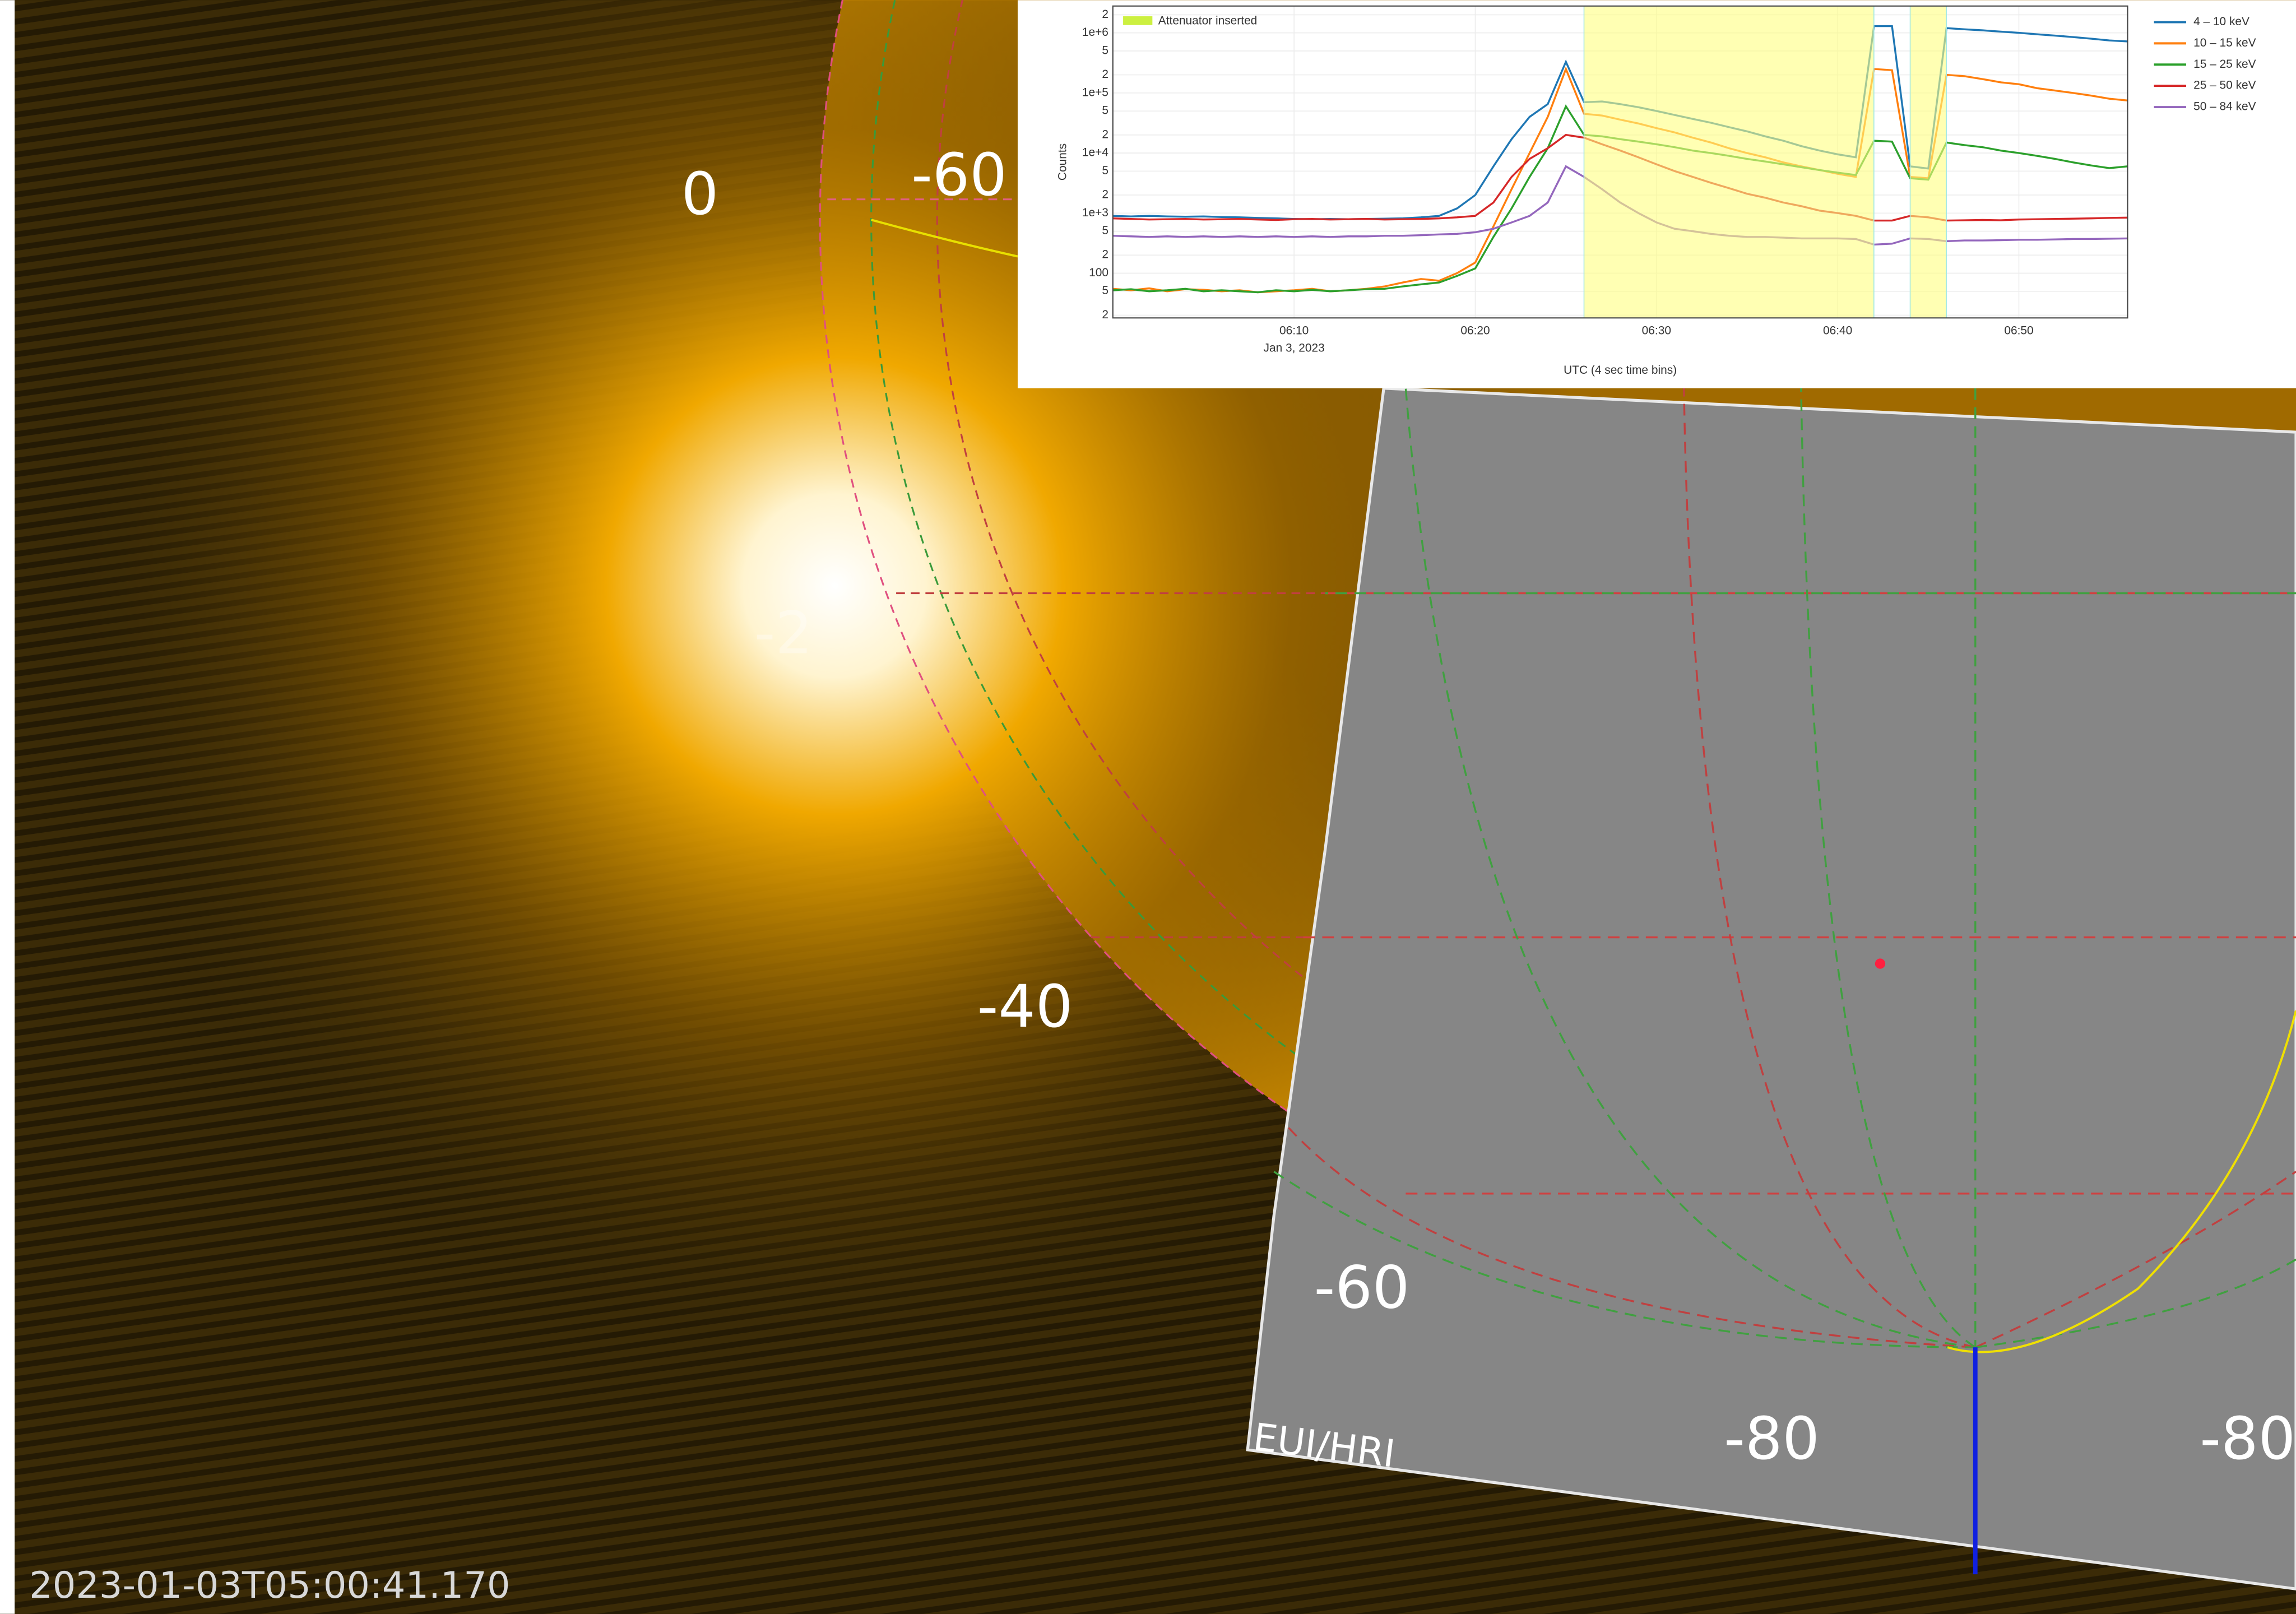 The image size is (2296, 1614). I want to click on legend-label: 25 – 50 keV, so click(2224, 85).